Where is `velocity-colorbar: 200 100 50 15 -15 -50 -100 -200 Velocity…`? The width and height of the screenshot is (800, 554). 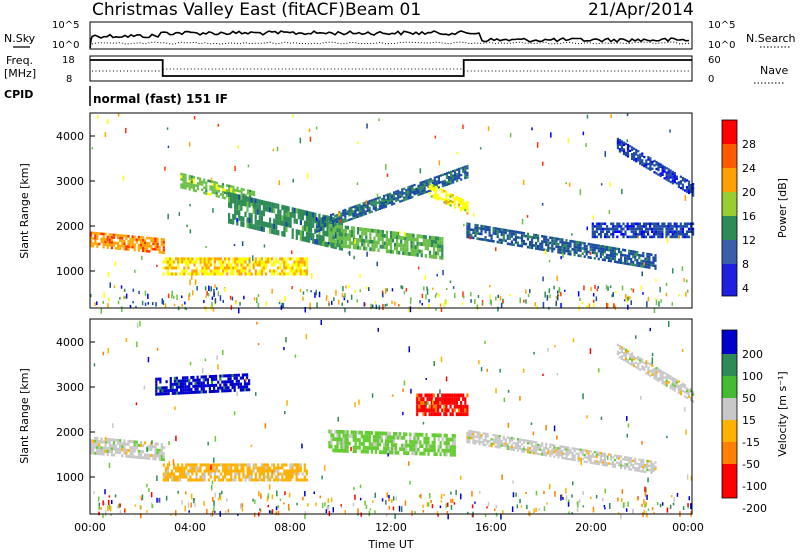
velocity-colorbar: 200 100 50 15 -15 -50 -100 -200 Velocity… is located at coordinates (755, 422).